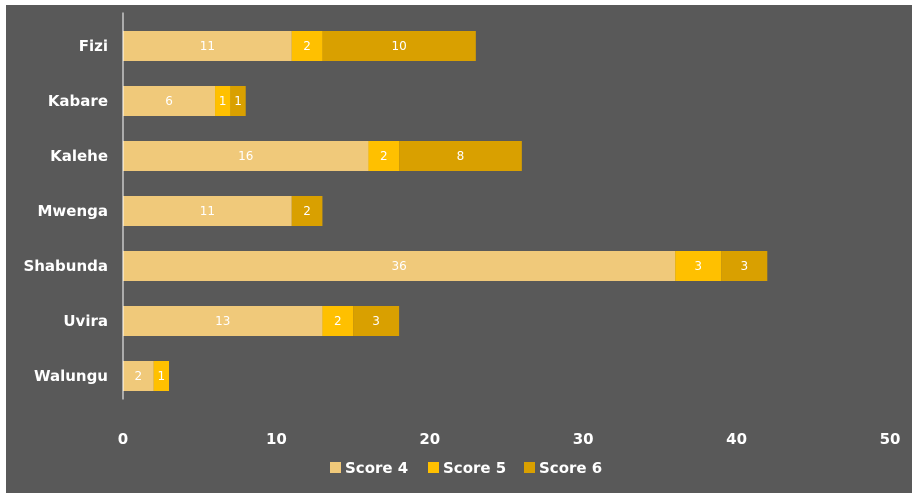 The width and height of the screenshot is (912, 498). I want to click on data-label-uvira-score-4: 13, so click(222, 321).